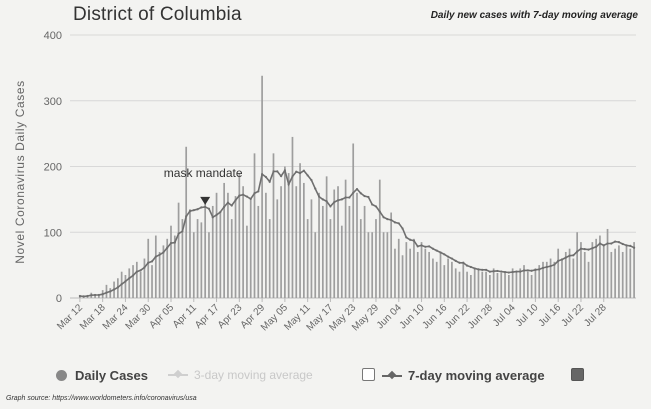  What do you see at coordinates (577, 374) in the screenshot?
I see `7day-ma-checkbox` at bounding box center [577, 374].